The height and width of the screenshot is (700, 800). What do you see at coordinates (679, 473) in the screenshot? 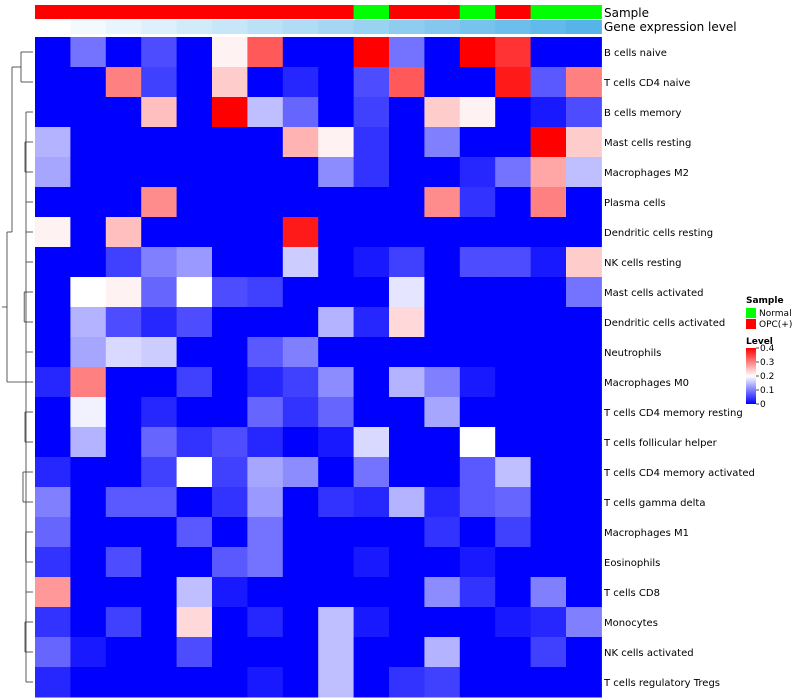
I see `row-label: T cells CD4 memory activated` at bounding box center [679, 473].